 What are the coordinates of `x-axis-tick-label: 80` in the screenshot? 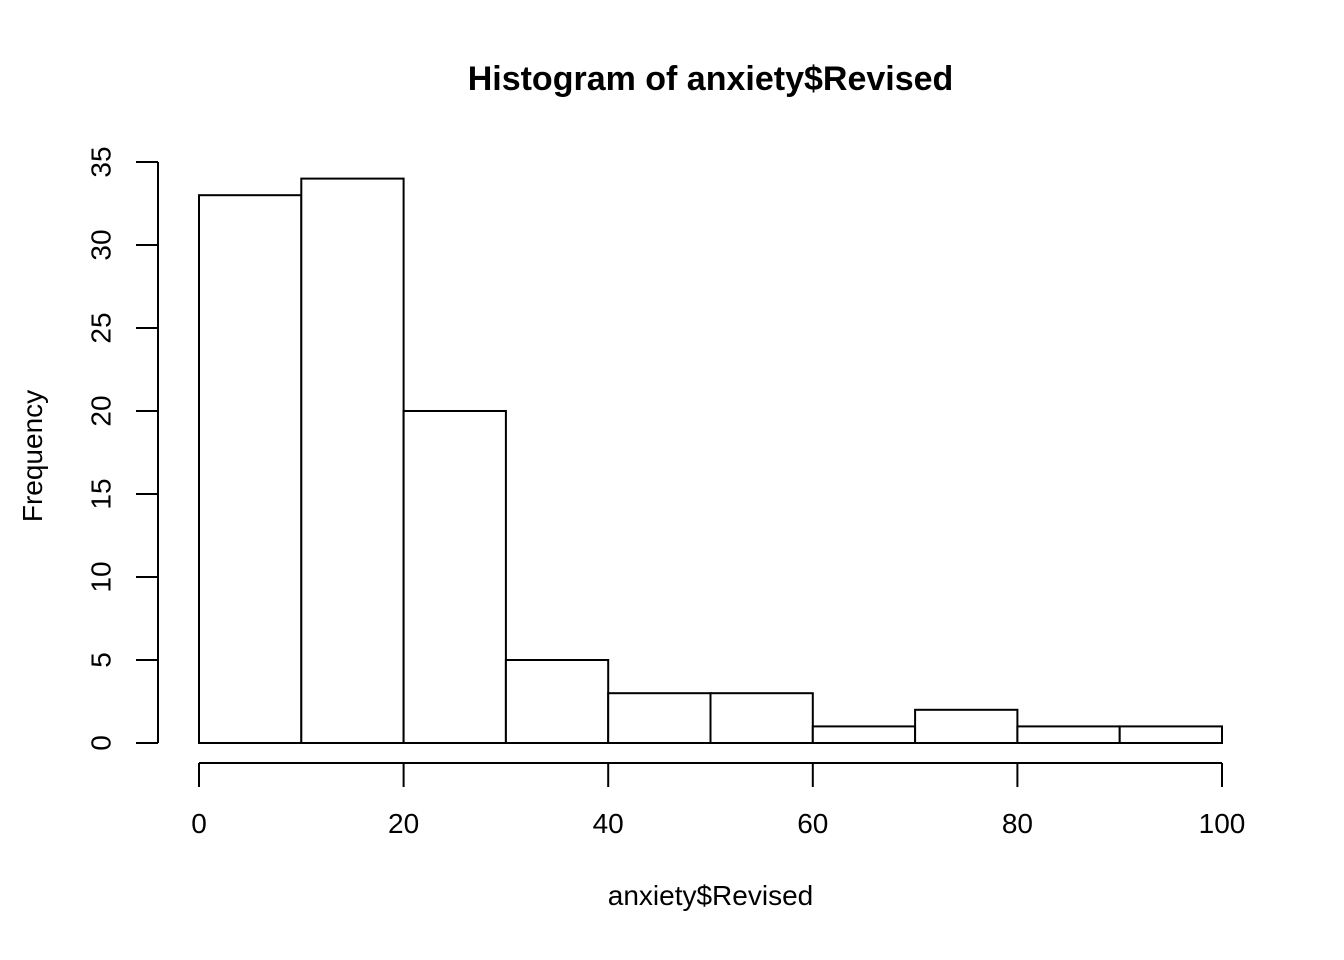 It's located at (1017, 823).